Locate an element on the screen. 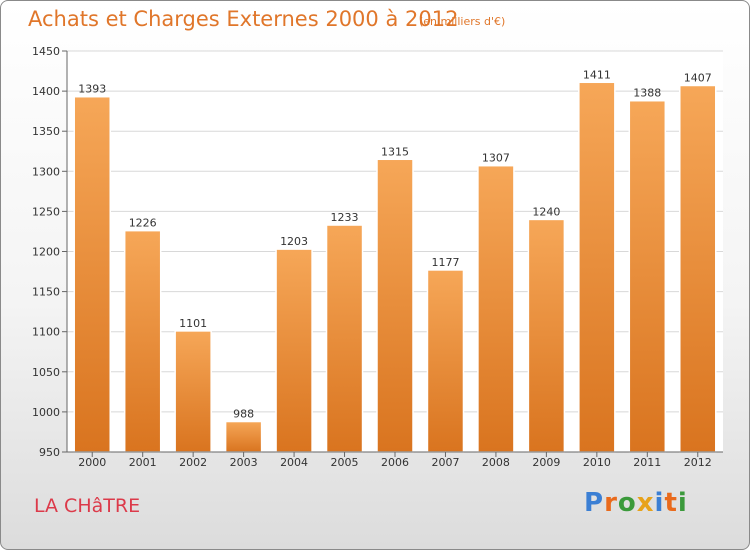 The width and height of the screenshot is (750, 550). data-label-2008: 1307 is located at coordinates (496, 158).